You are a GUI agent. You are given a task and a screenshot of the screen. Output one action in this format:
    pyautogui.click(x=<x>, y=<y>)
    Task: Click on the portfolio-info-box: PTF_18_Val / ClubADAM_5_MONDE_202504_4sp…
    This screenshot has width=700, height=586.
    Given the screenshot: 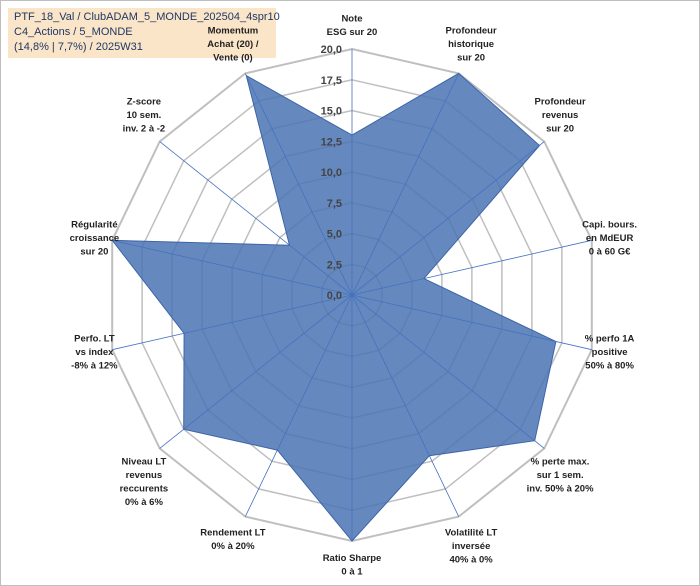 What is the action you would take?
    pyautogui.click(x=144, y=33)
    